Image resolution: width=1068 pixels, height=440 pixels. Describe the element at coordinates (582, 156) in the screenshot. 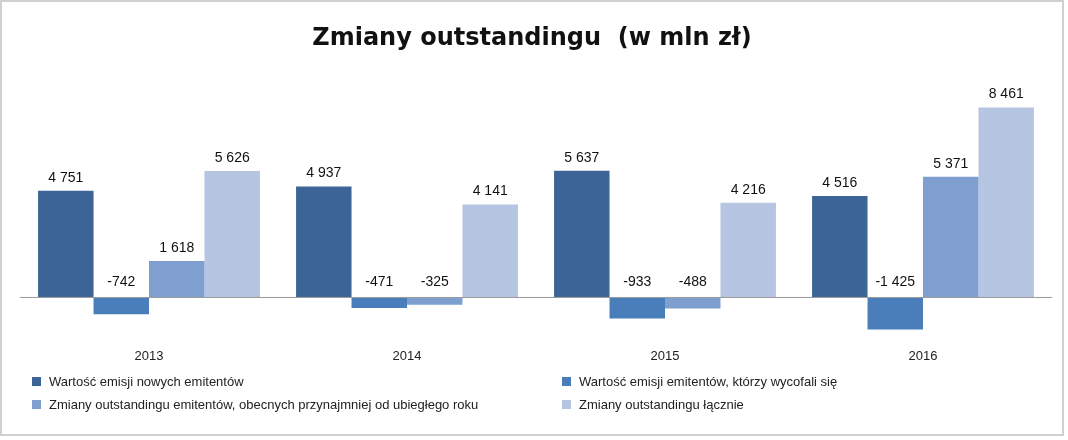

I see `data-label: 5 637` at that location.